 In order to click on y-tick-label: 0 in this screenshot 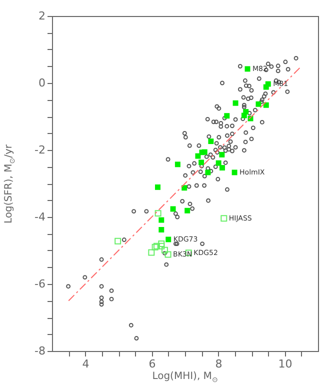, I will do `click(42, 83)`.